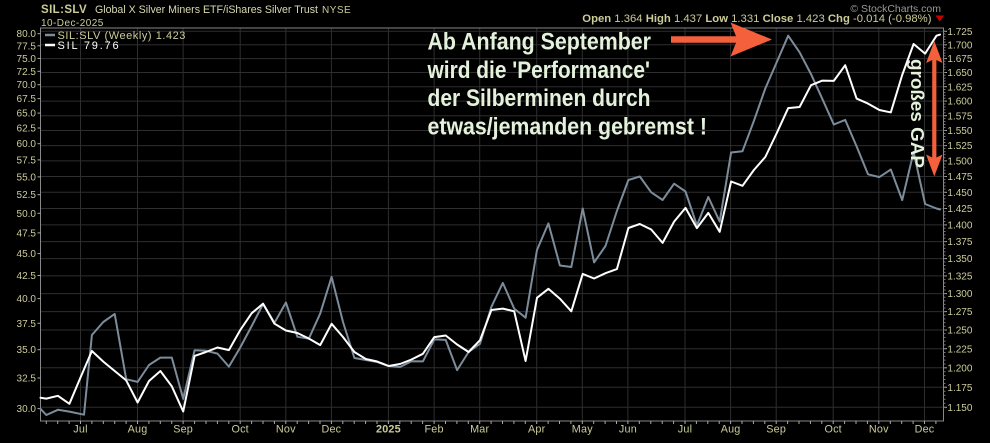 Image resolution: width=990 pixels, height=443 pixels. What do you see at coordinates (959, 226) in the screenshot?
I see `svg-text: 1.400` at bounding box center [959, 226].